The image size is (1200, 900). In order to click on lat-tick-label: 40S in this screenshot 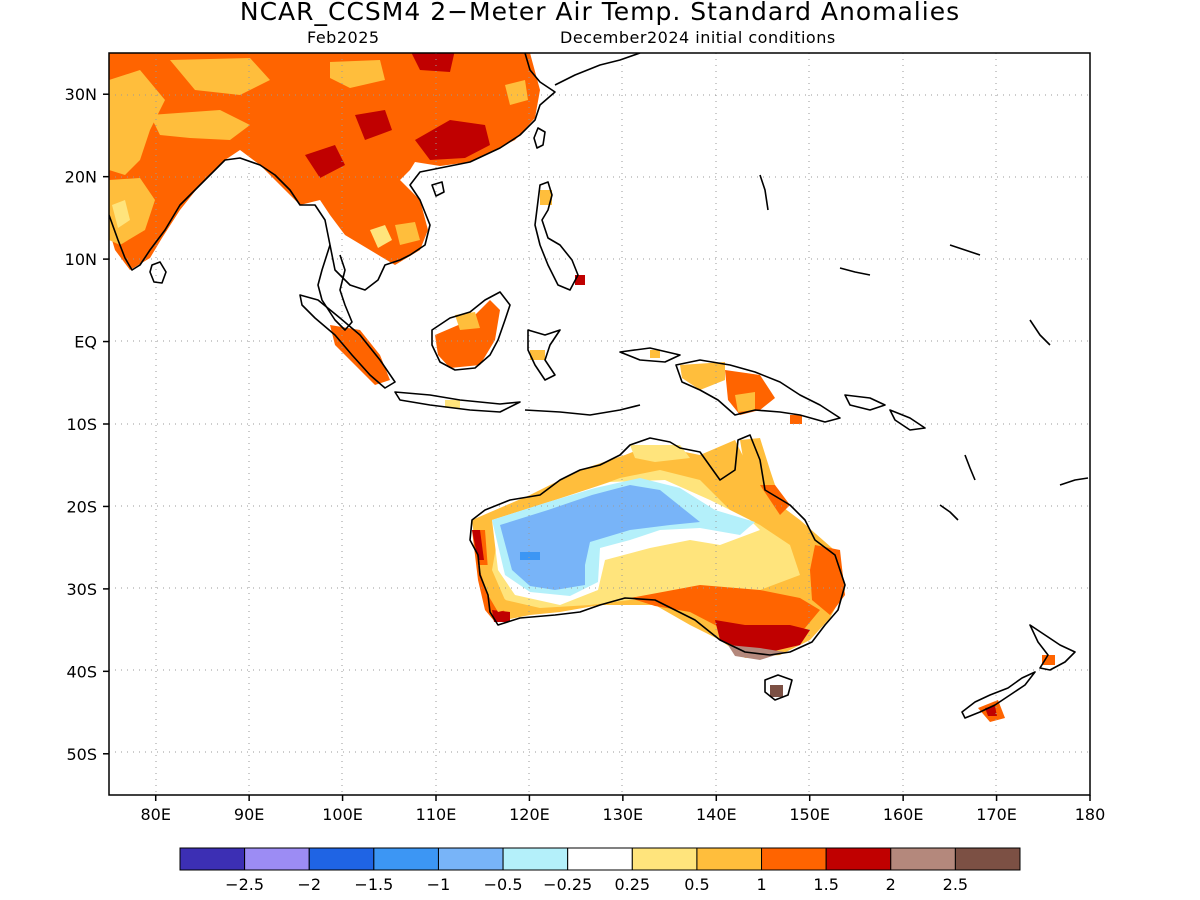, I will do `click(81, 671)`.